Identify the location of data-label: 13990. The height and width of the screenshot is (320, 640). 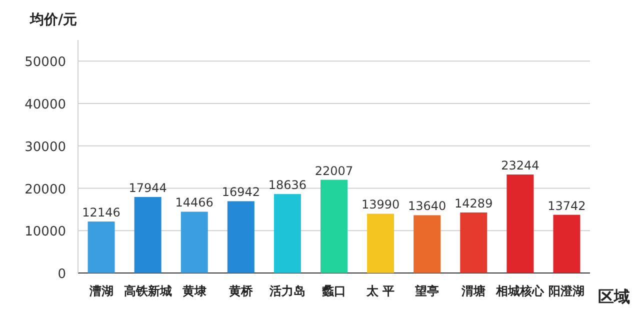
(380, 205).